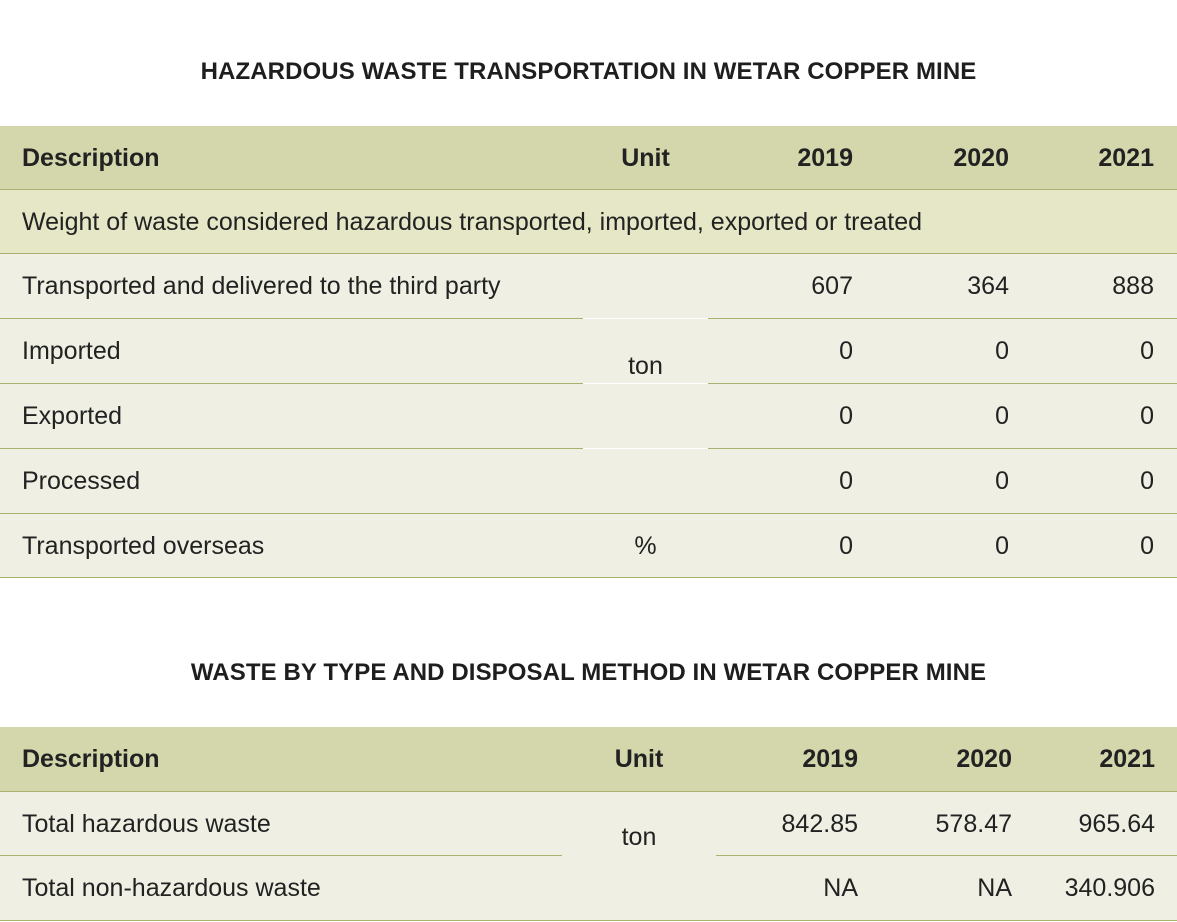 The height and width of the screenshot is (922, 1177). What do you see at coordinates (588, 759) in the screenshot?
I see `table2-header-row: Description Unit 2019 2020 2021` at bounding box center [588, 759].